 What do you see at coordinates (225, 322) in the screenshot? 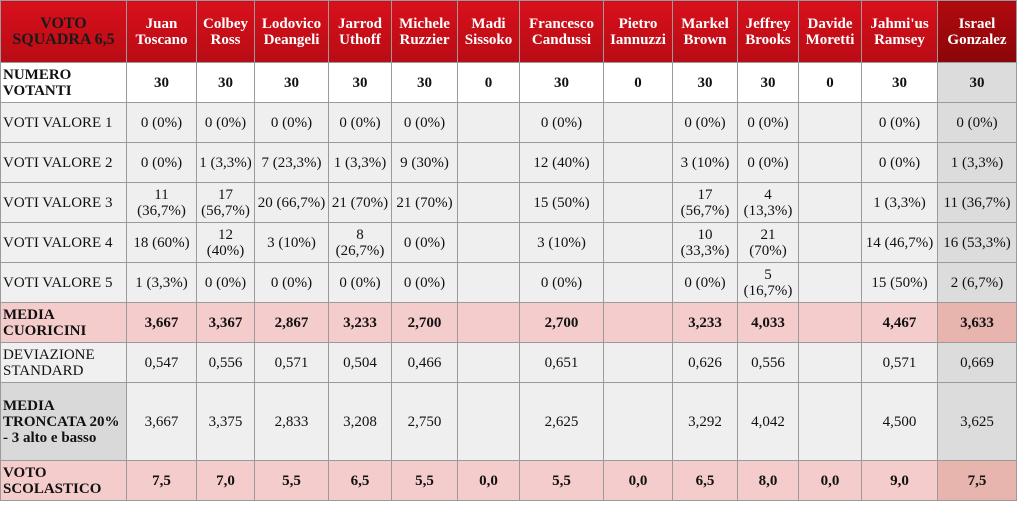
I see `cell: 3,367` at bounding box center [225, 322].